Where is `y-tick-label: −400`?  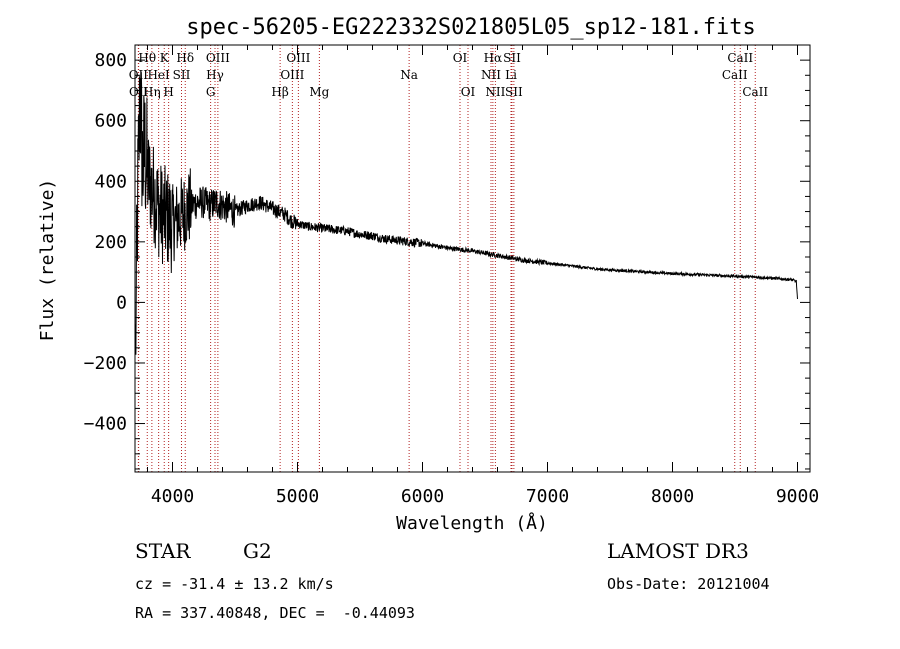
y-tick-label: −400 is located at coordinates (105, 424).